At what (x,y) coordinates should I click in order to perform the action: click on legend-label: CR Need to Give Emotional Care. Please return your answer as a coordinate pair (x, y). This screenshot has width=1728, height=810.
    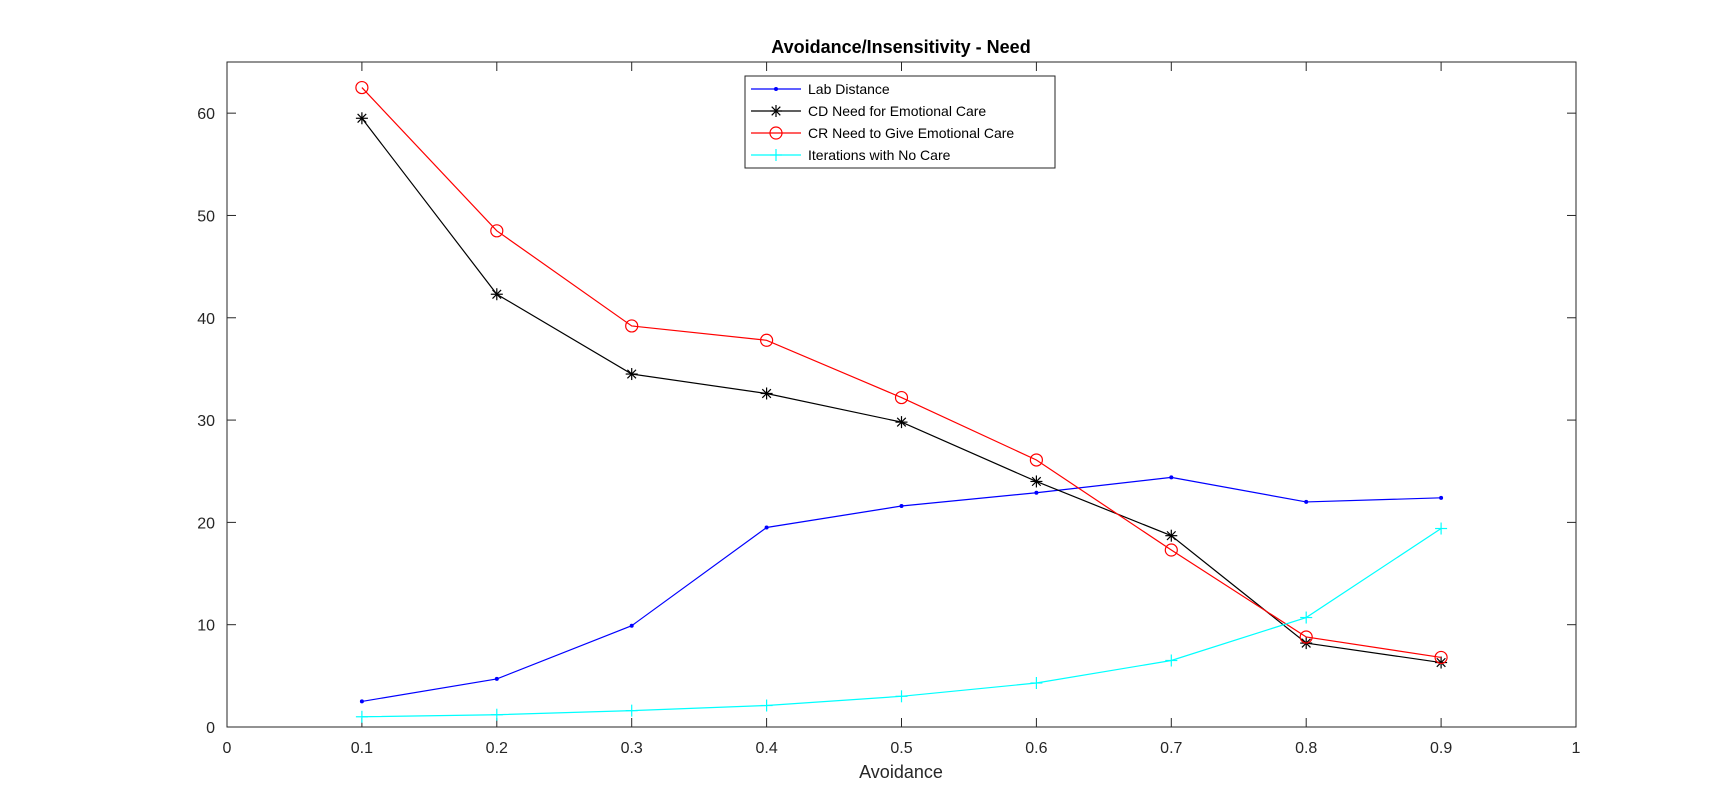
    Looking at the image, I should click on (911, 133).